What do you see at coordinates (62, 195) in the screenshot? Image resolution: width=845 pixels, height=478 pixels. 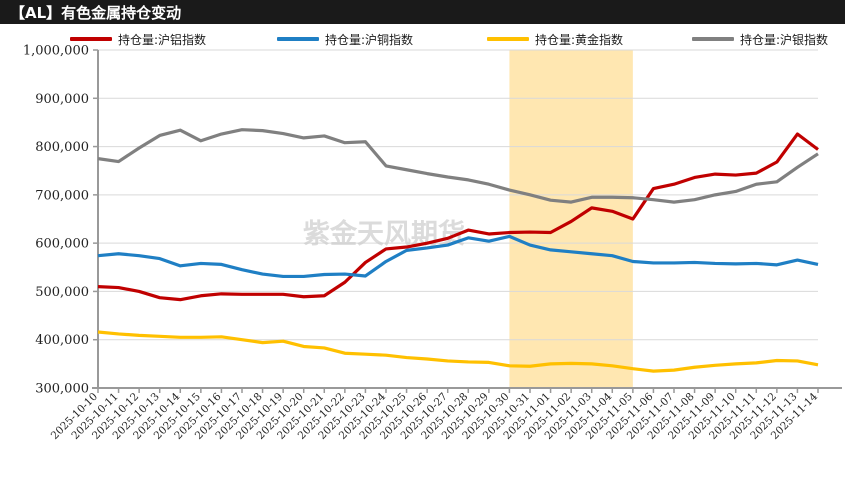 I see `y-axis-label: 700,000` at bounding box center [62, 195].